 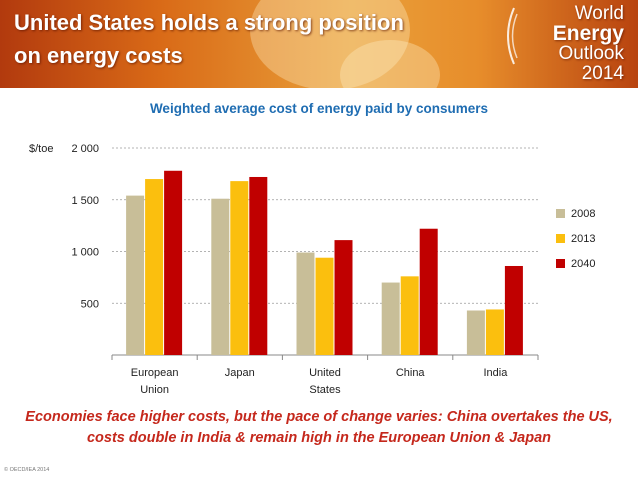 I want to click on legend-label-2040: 2040, so click(x=583, y=263).